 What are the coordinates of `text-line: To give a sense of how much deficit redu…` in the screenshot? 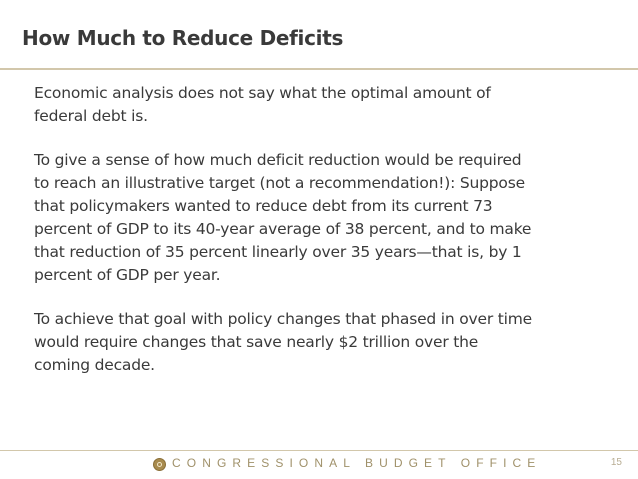 It's located at (278, 160).